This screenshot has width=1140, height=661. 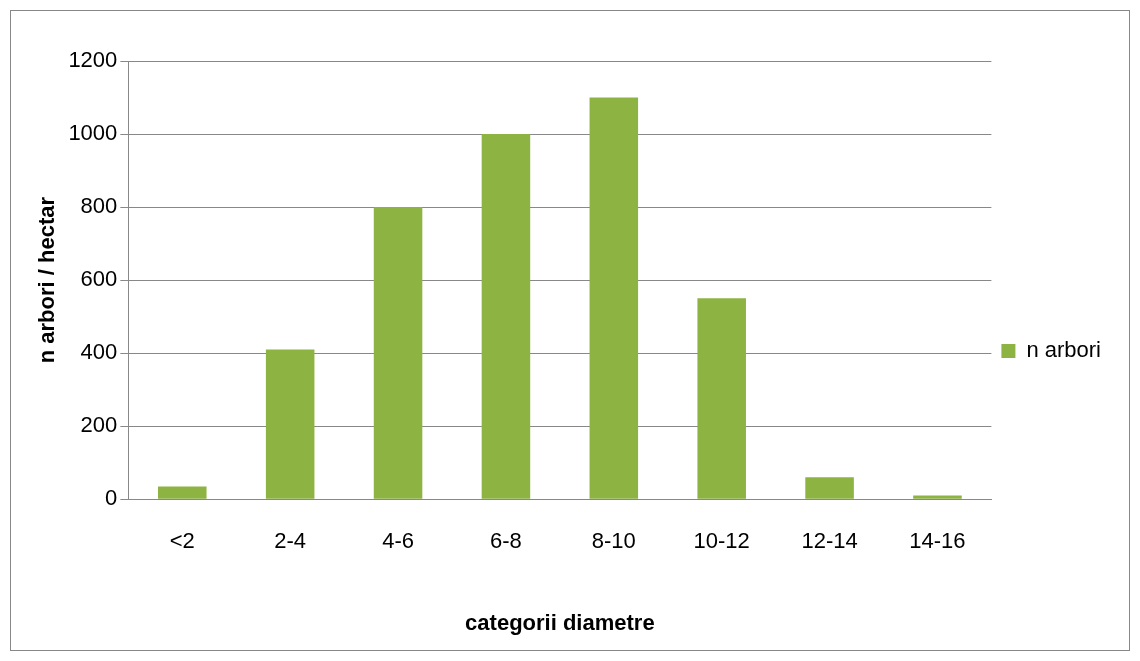 What do you see at coordinates (398, 541) in the screenshot?
I see `x-tick-label: 4-6` at bounding box center [398, 541].